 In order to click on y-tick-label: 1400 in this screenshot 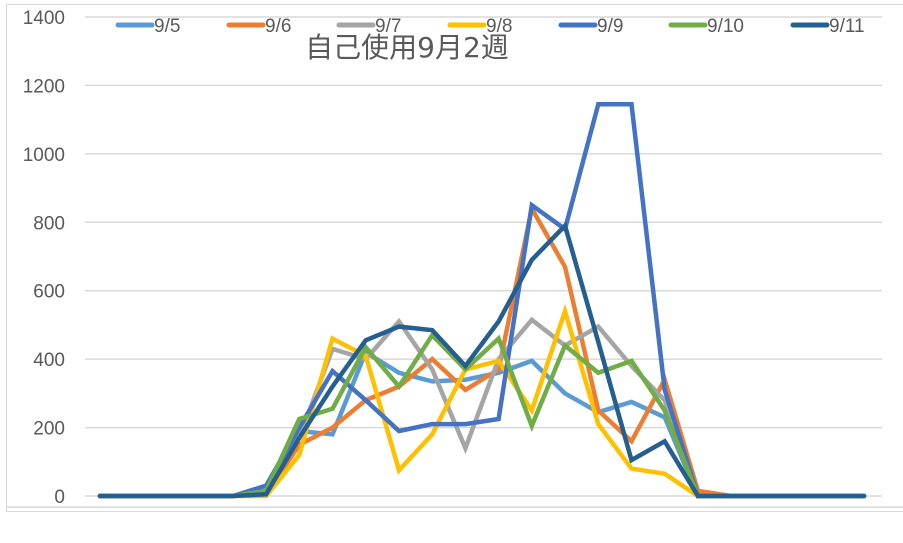, I will do `click(44, 18)`.